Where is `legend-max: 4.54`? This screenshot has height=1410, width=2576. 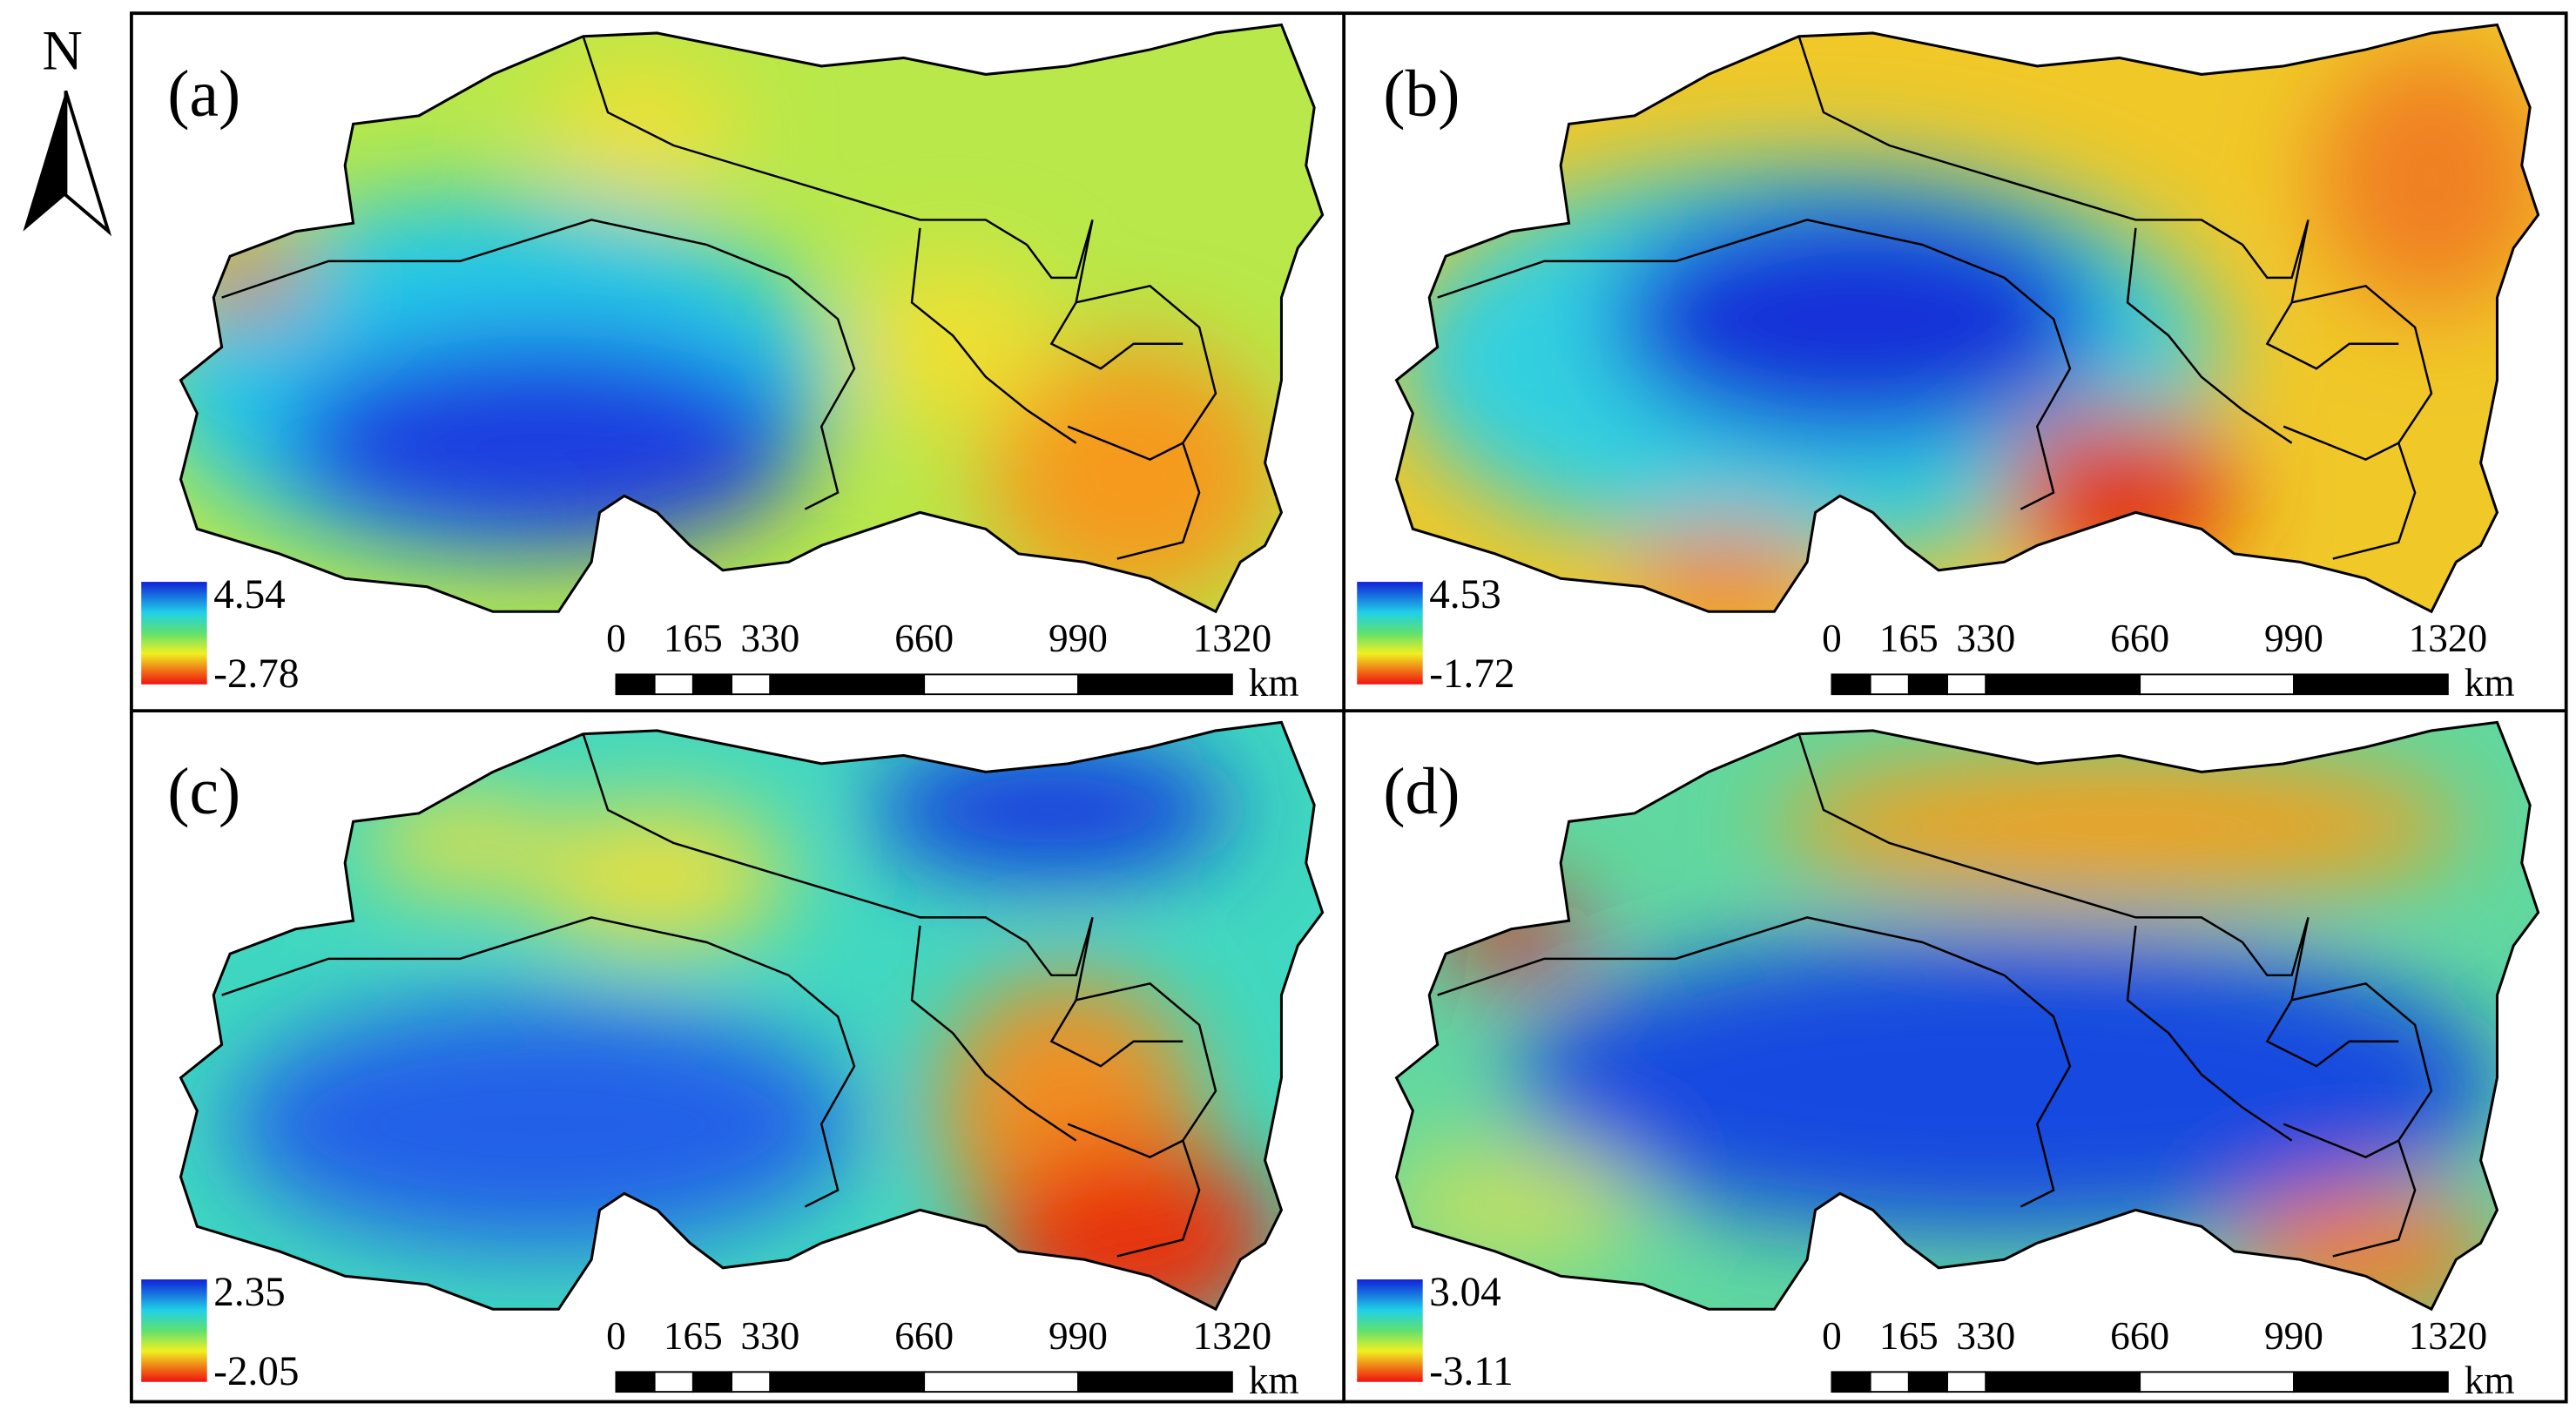 legend-max: 4.54 is located at coordinates (250, 594).